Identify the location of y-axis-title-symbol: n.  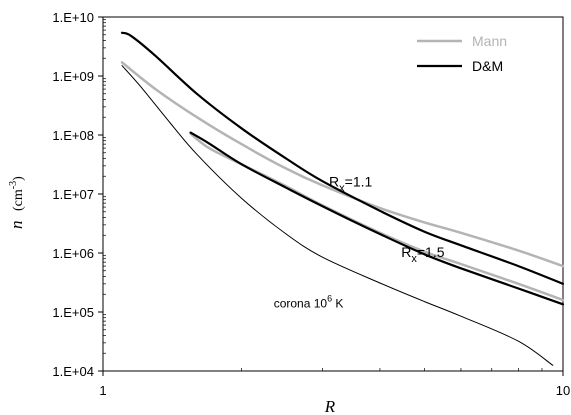
(16, 225).